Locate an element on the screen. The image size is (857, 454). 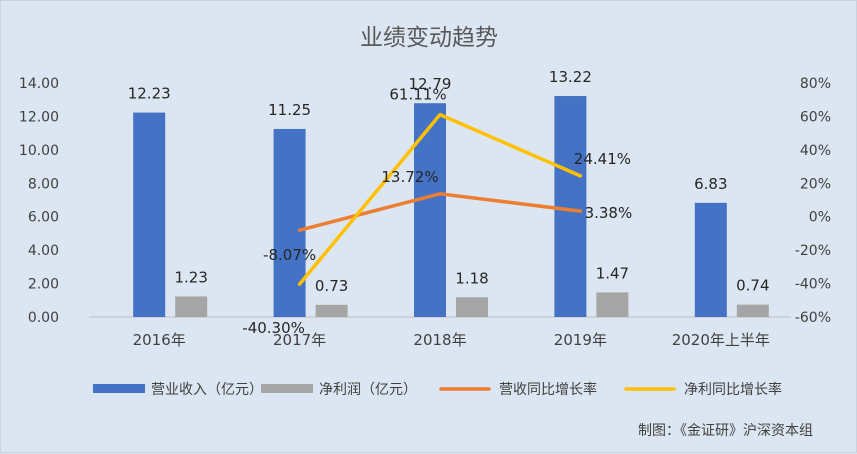
y-right-tick-label: 20% is located at coordinates (815, 184).